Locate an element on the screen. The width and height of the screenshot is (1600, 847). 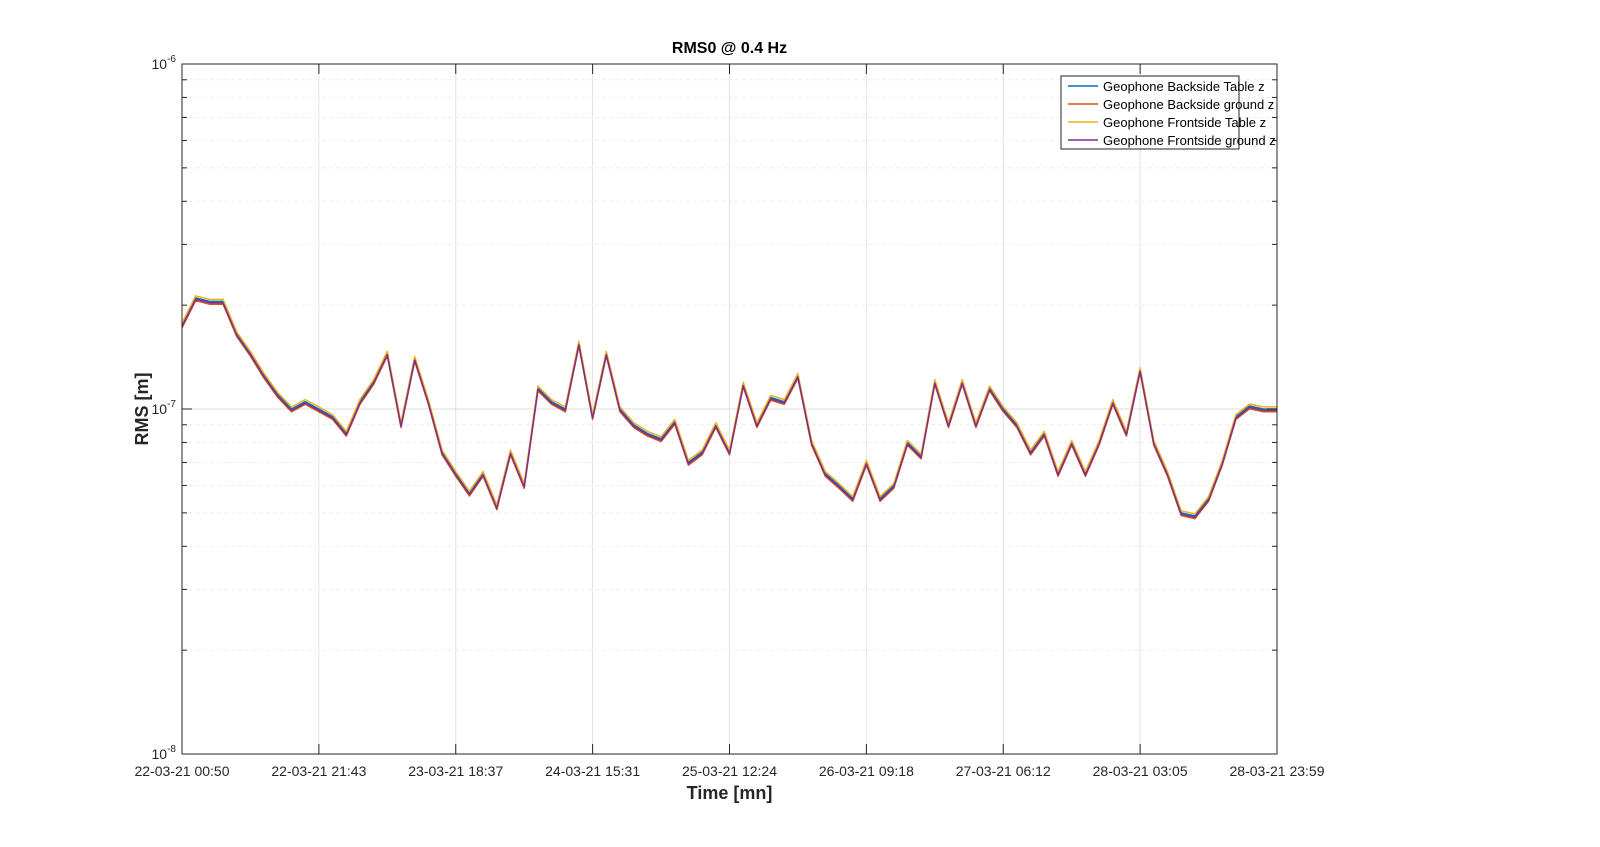
y-tick-exponent: -8 is located at coordinates (171, 749).